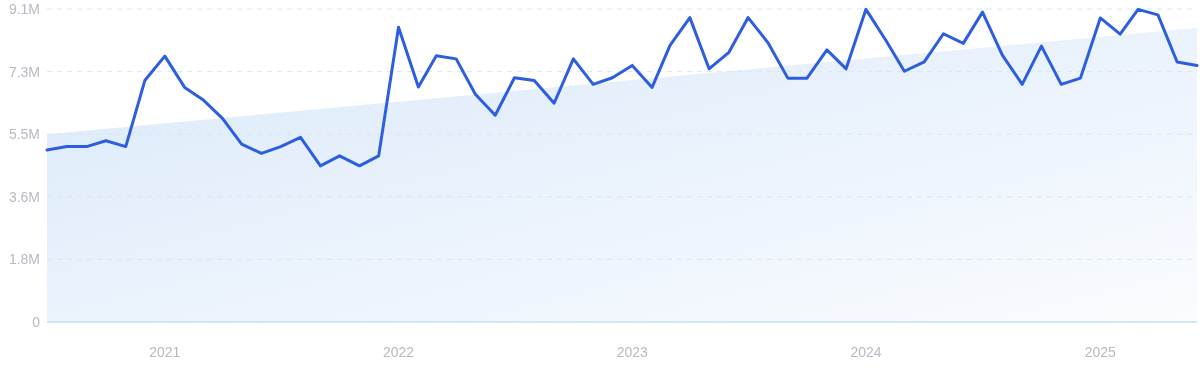 The height and width of the screenshot is (371, 1200). What do you see at coordinates (24, 8) in the screenshot?
I see `y-tick-label: 9.1M` at bounding box center [24, 8].